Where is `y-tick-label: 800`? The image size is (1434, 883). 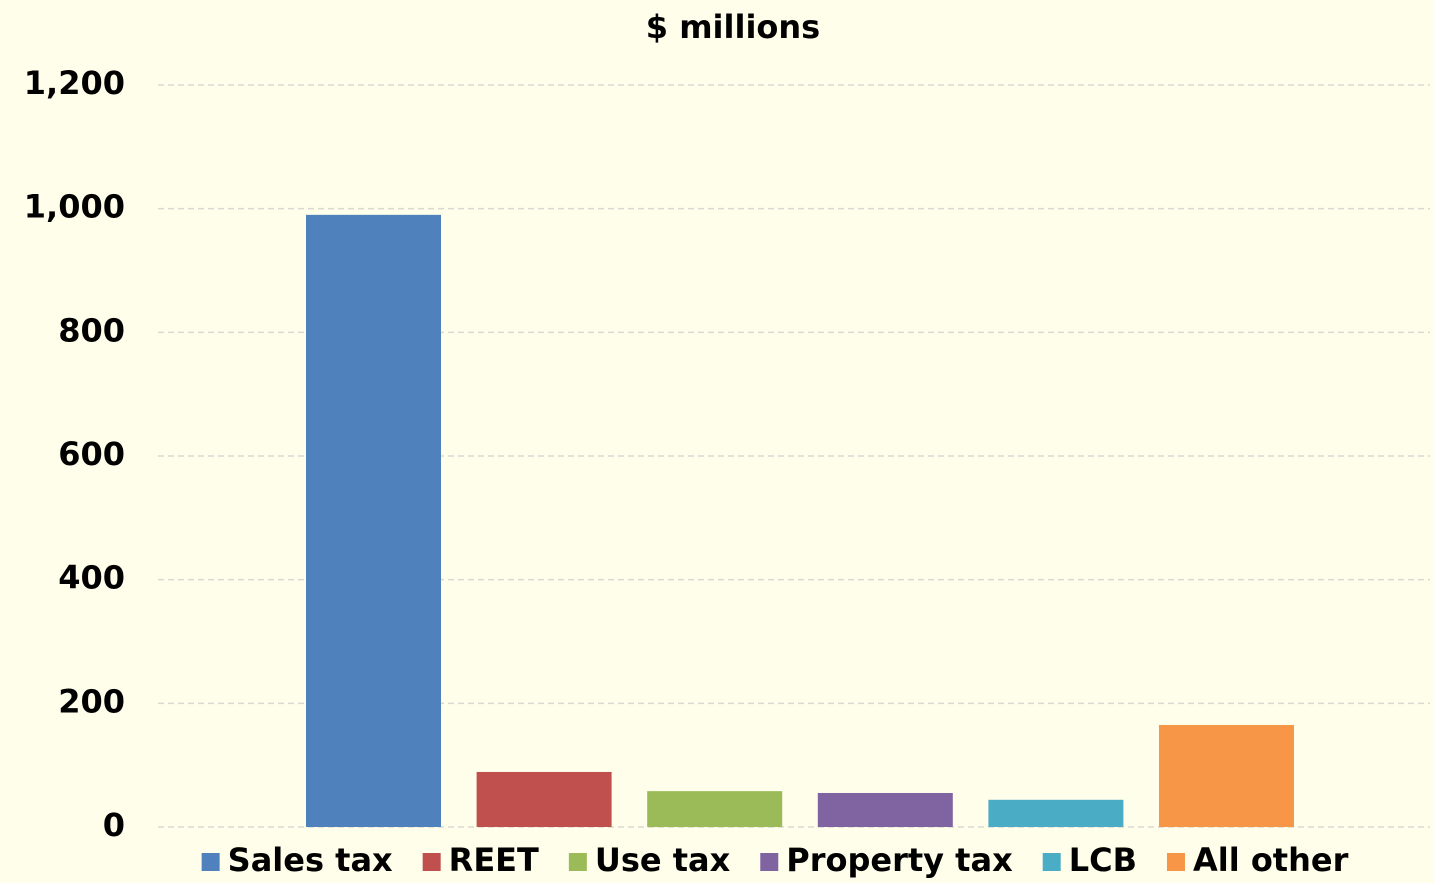
y-tick-label: 800 is located at coordinates (91, 330).